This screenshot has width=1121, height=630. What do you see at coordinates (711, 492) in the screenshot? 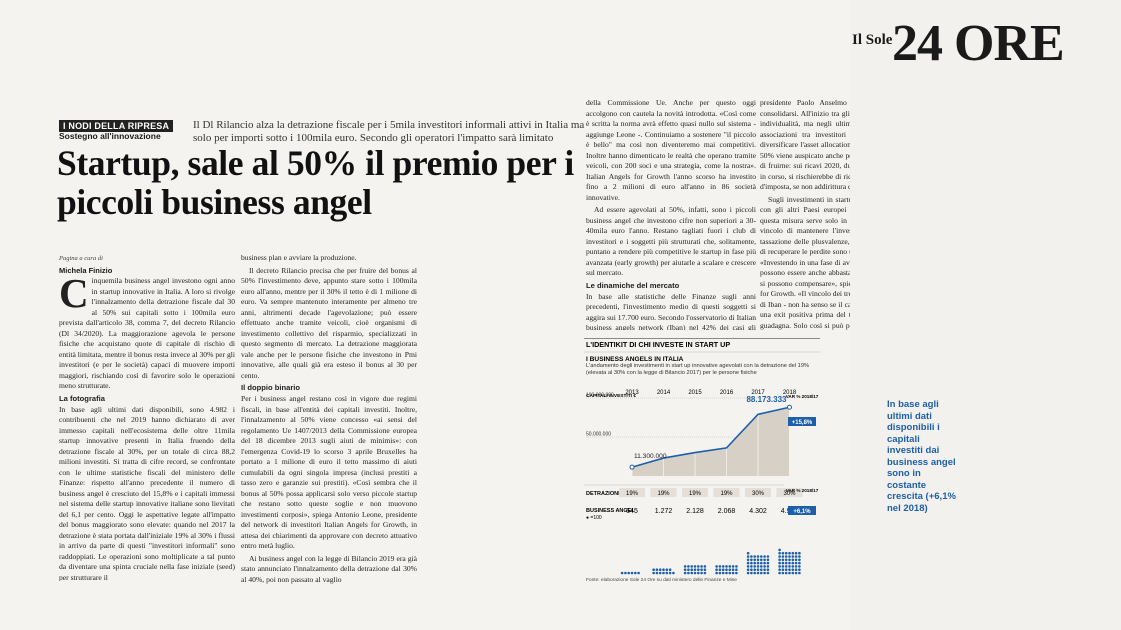
I see `detrazione-row: 19% 19% 19% 19% 30% 30%` at bounding box center [711, 492].